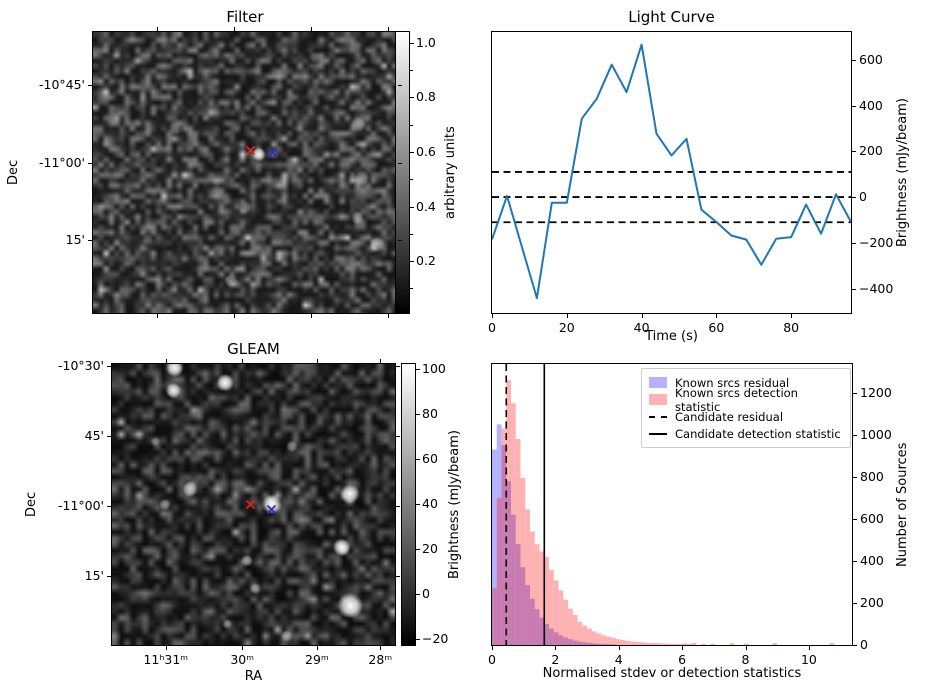  I want to click on filter-ylabel: Dec, so click(13, 172).